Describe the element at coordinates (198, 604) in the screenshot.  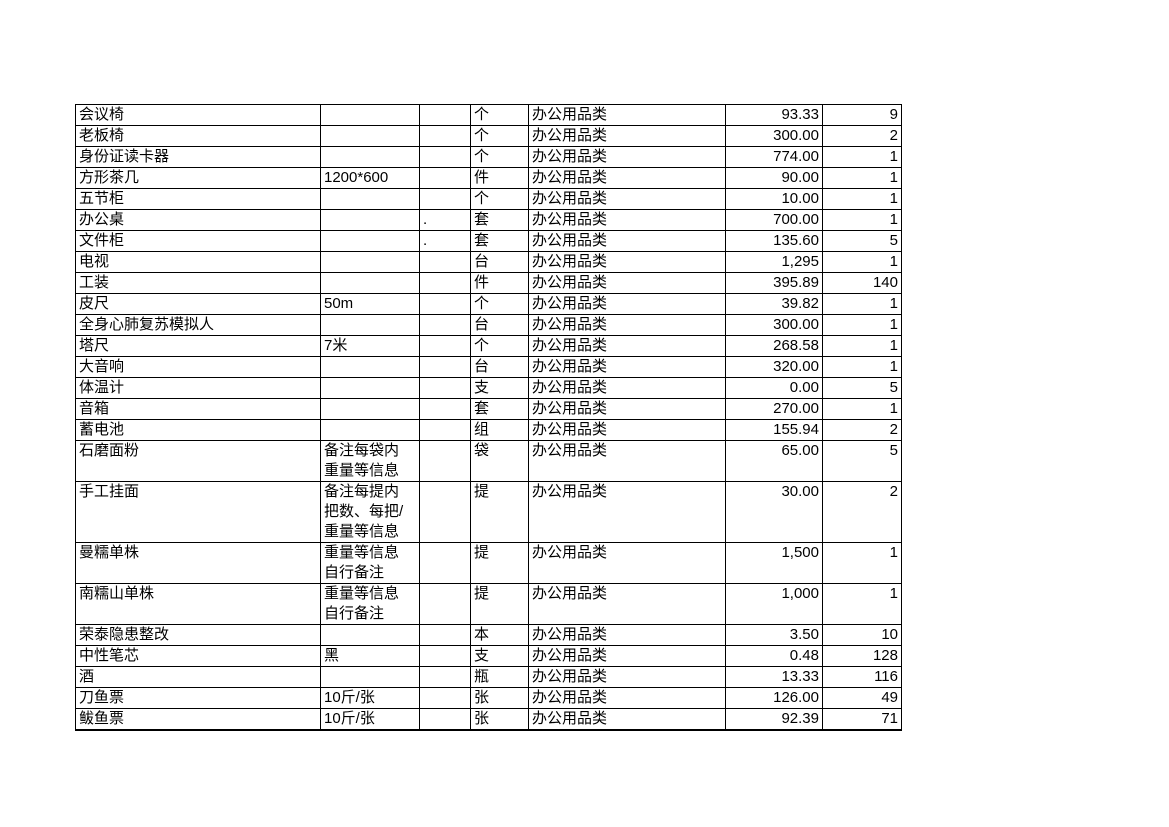
I see `cell-item-name: 南糯山单株` at that location.